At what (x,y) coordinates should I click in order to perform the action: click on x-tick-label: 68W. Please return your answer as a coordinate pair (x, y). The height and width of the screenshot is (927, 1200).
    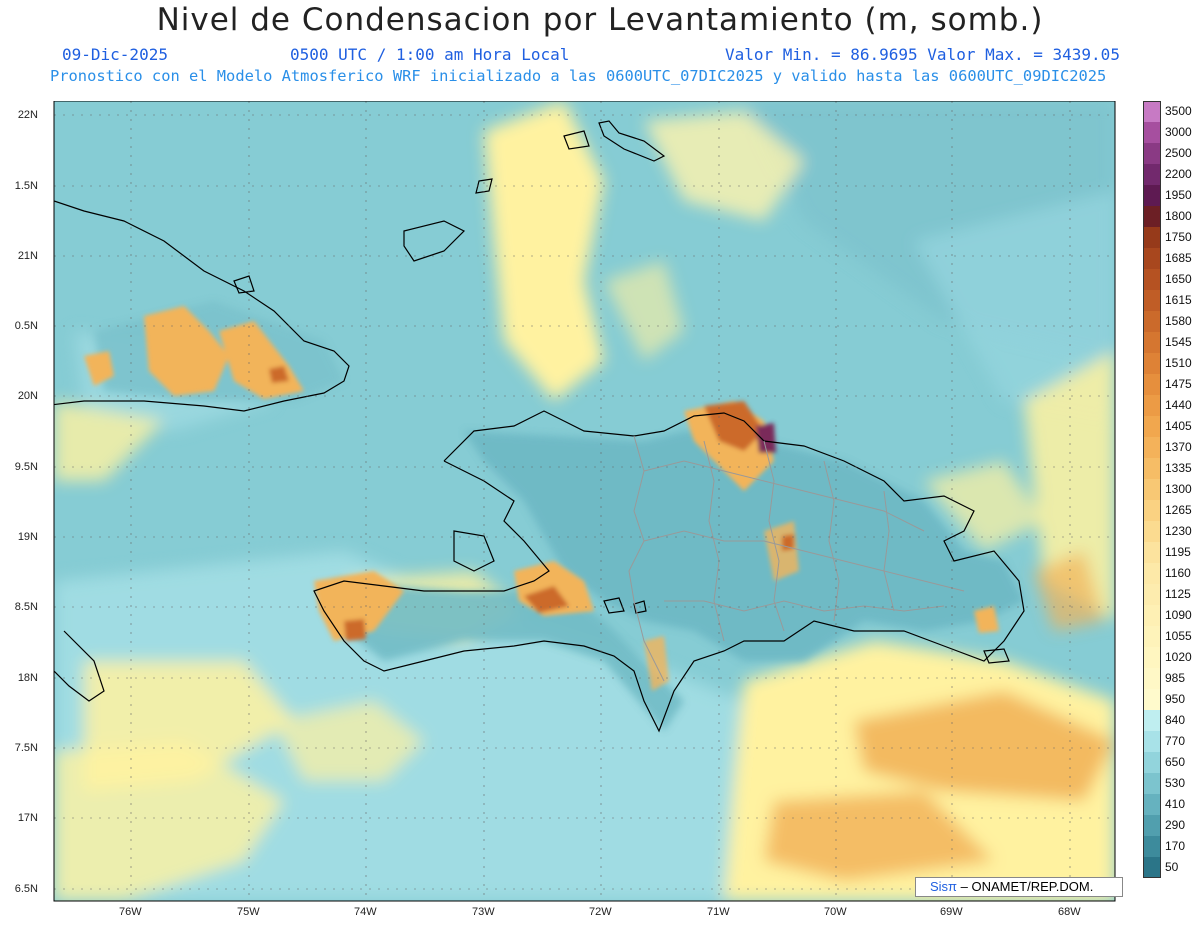
    Looking at the image, I should click on (1069, 912).